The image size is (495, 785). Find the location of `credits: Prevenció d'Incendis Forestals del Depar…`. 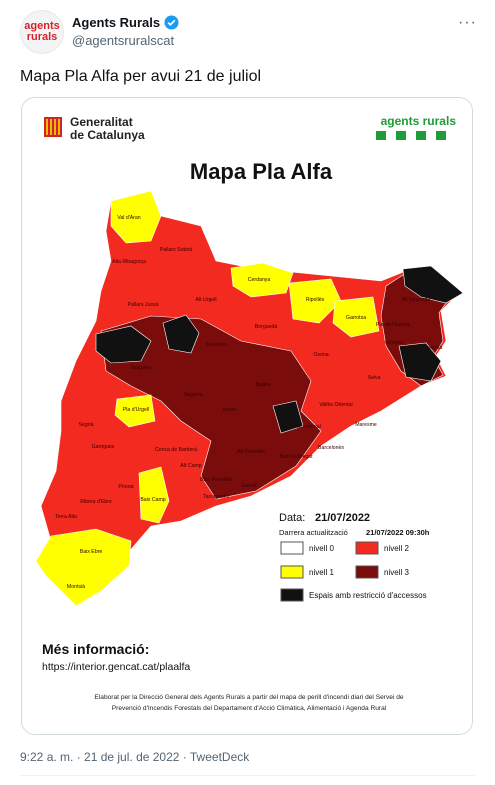

credits: Prevenció d'Incendis Forestals del Depar… is located at coordinates (249, 708).